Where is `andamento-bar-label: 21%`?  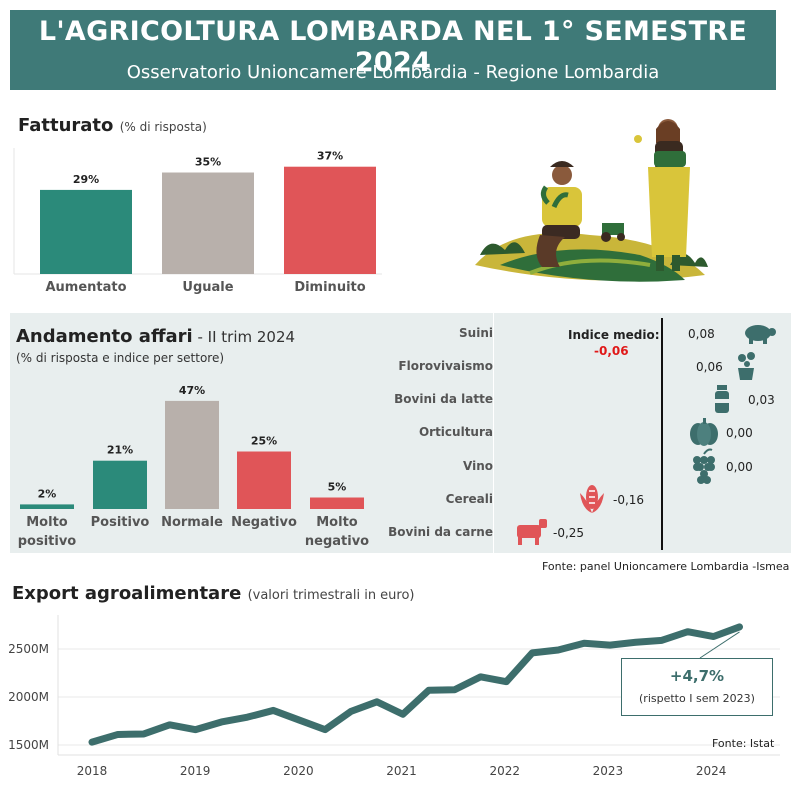
andamento-bar-label: 21% is located at coordinates (120, 450).